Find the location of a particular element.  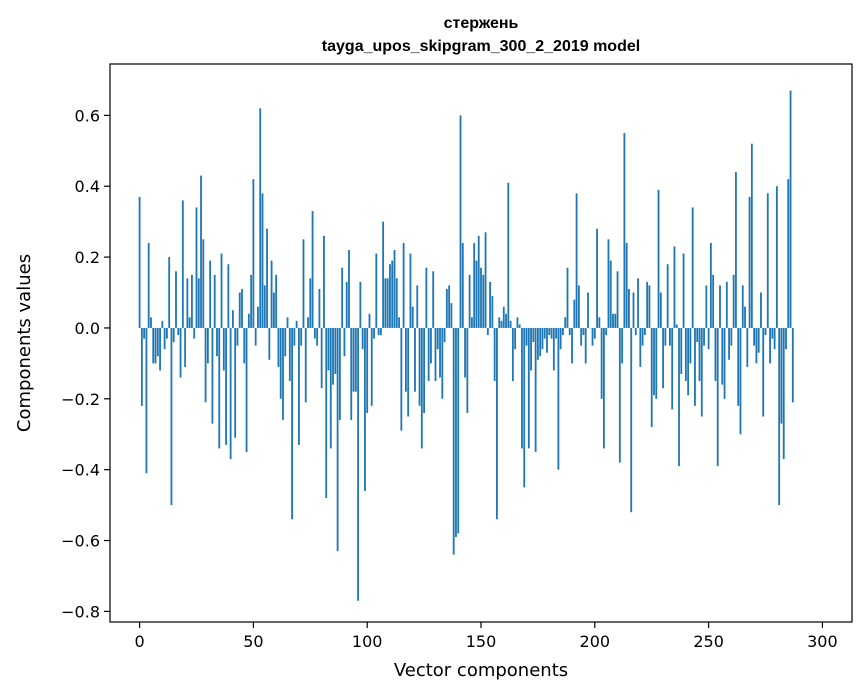

x-axis-ticks: 0 50 100 150 200 250 300 is located at coordinates (486, 636).